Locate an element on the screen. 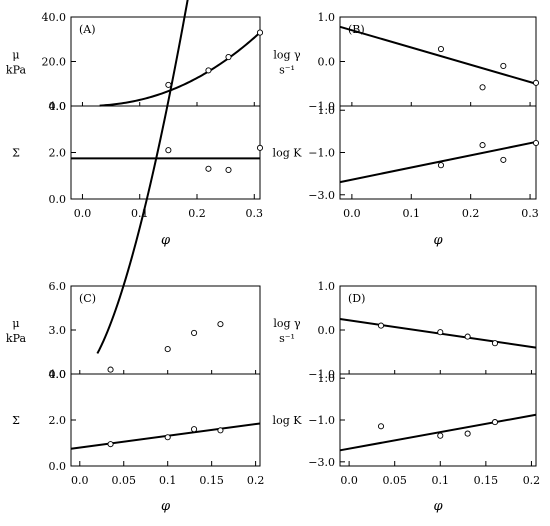  panel-c-x-axis-label: φ is located at coordinates (166, 506).